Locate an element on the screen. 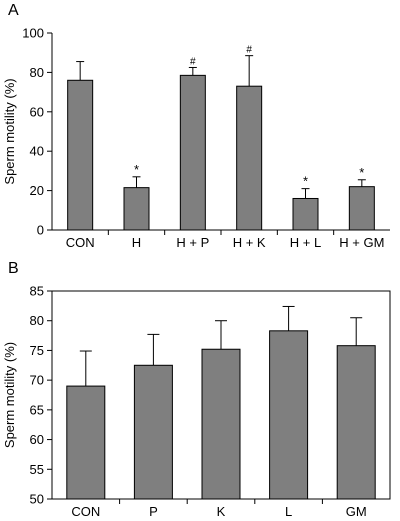 This screenshot has height=521, width=400. y-tick-label: 40 is located at coordinates (37, 151).